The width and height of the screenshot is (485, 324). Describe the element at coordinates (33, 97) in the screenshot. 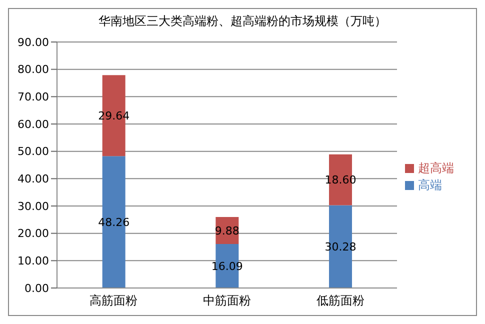

I see `y-tick-label: 70.00` at that location.